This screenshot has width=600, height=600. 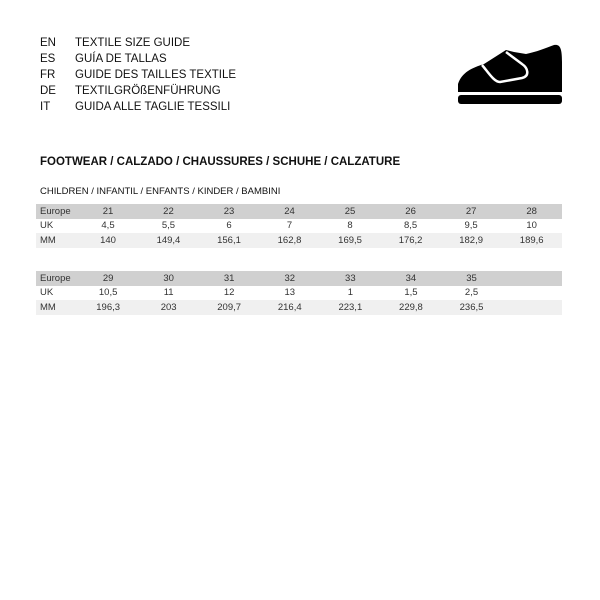 I want to click on language-code: EN, so click(x=48, y=43).